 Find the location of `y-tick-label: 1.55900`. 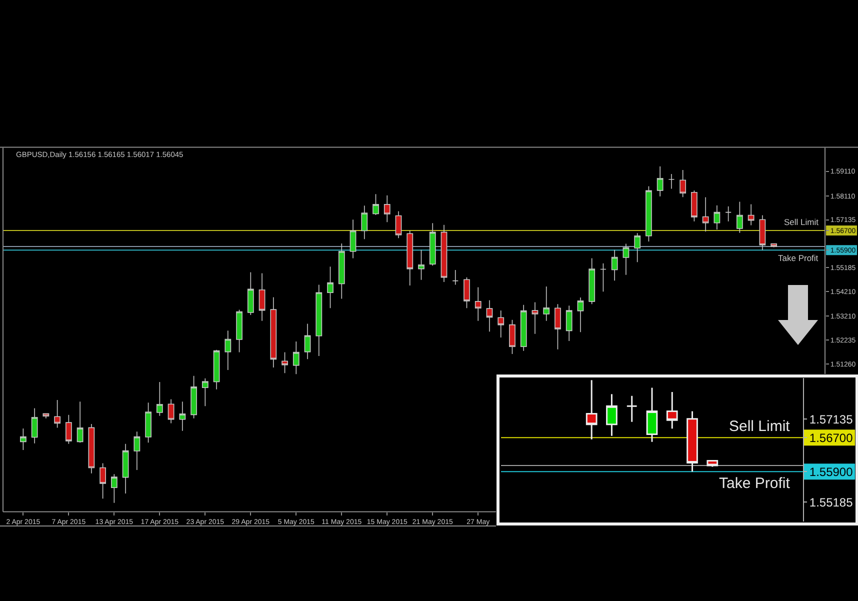

y-tick-label: 1.55900 is located at coordinates (831, 471).